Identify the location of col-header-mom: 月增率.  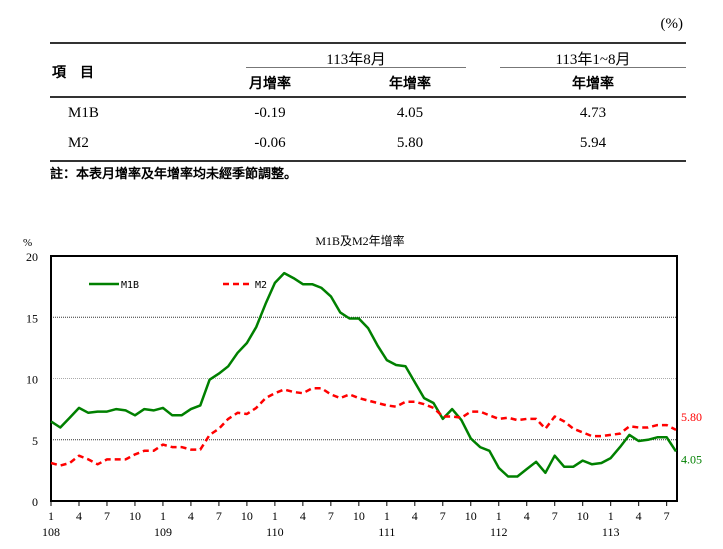
(270, 84).